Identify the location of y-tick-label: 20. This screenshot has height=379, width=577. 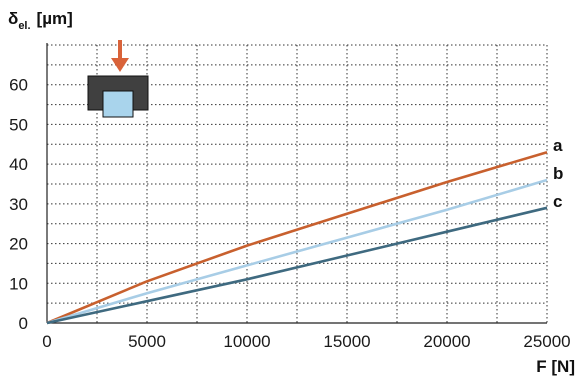
(18, 244).